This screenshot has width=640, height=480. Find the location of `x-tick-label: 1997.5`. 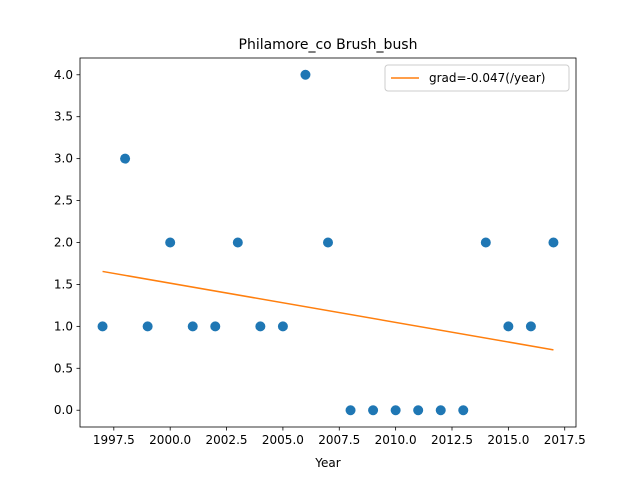

x-tick-label: 1997.5 is located at coordinates (114, 440).